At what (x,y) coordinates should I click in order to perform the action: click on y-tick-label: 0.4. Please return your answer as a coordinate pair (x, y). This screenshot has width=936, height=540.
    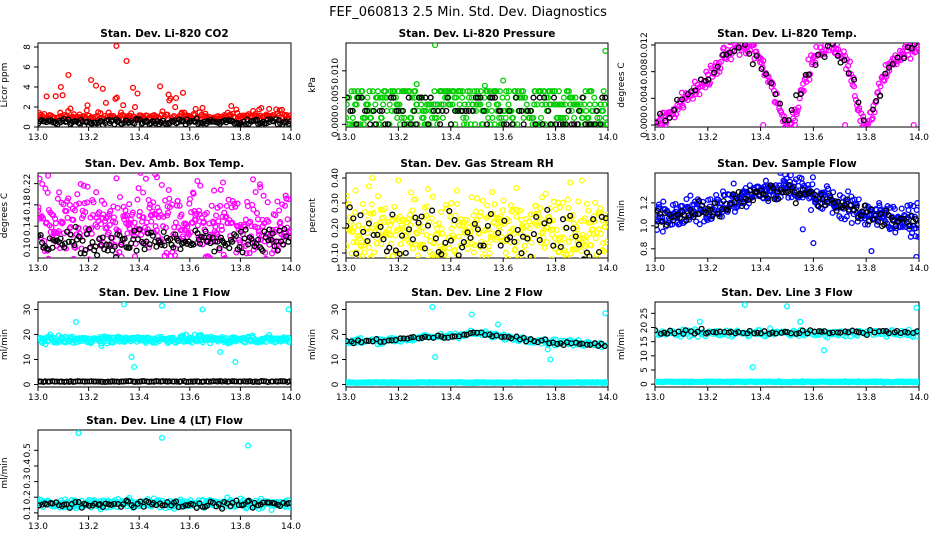
    Looking at the image, I should click on (28, 466).